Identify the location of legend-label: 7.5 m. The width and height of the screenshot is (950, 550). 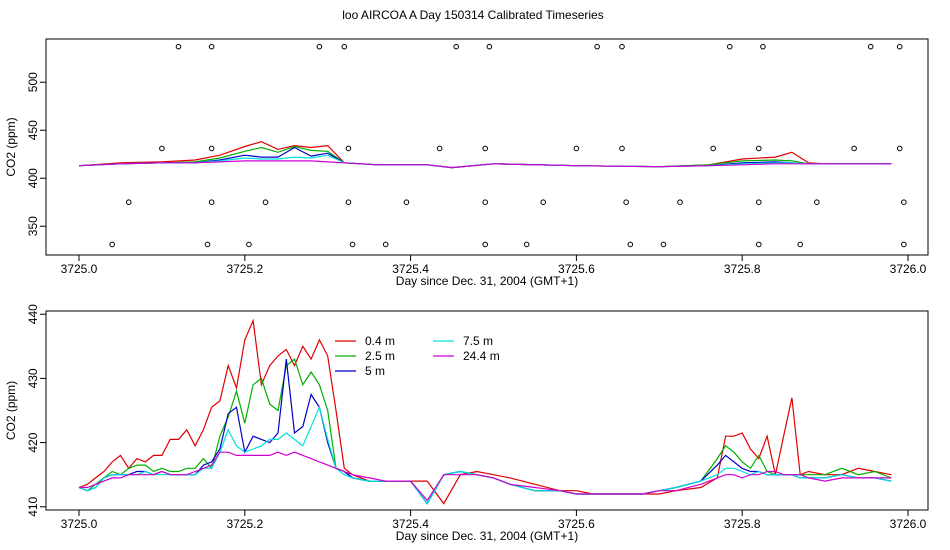
(478, 341).